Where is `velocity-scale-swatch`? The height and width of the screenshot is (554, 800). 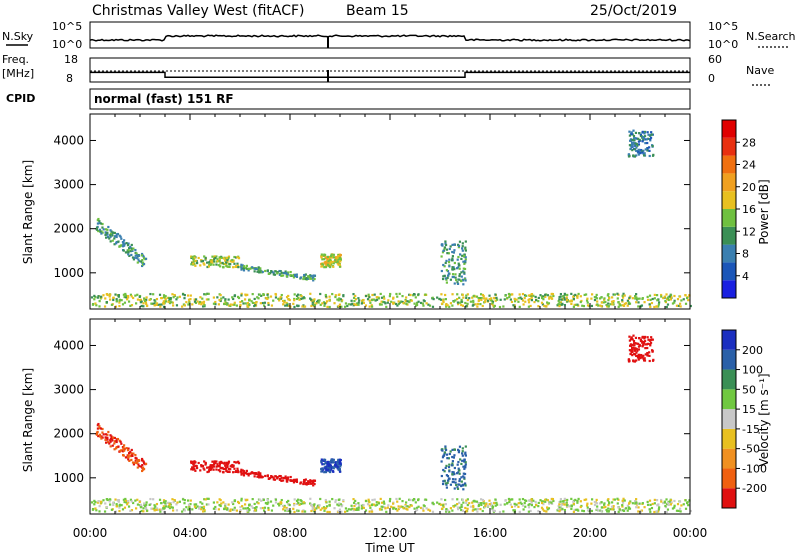
velocity-scale-swatch is located at coordinates (729, 399).